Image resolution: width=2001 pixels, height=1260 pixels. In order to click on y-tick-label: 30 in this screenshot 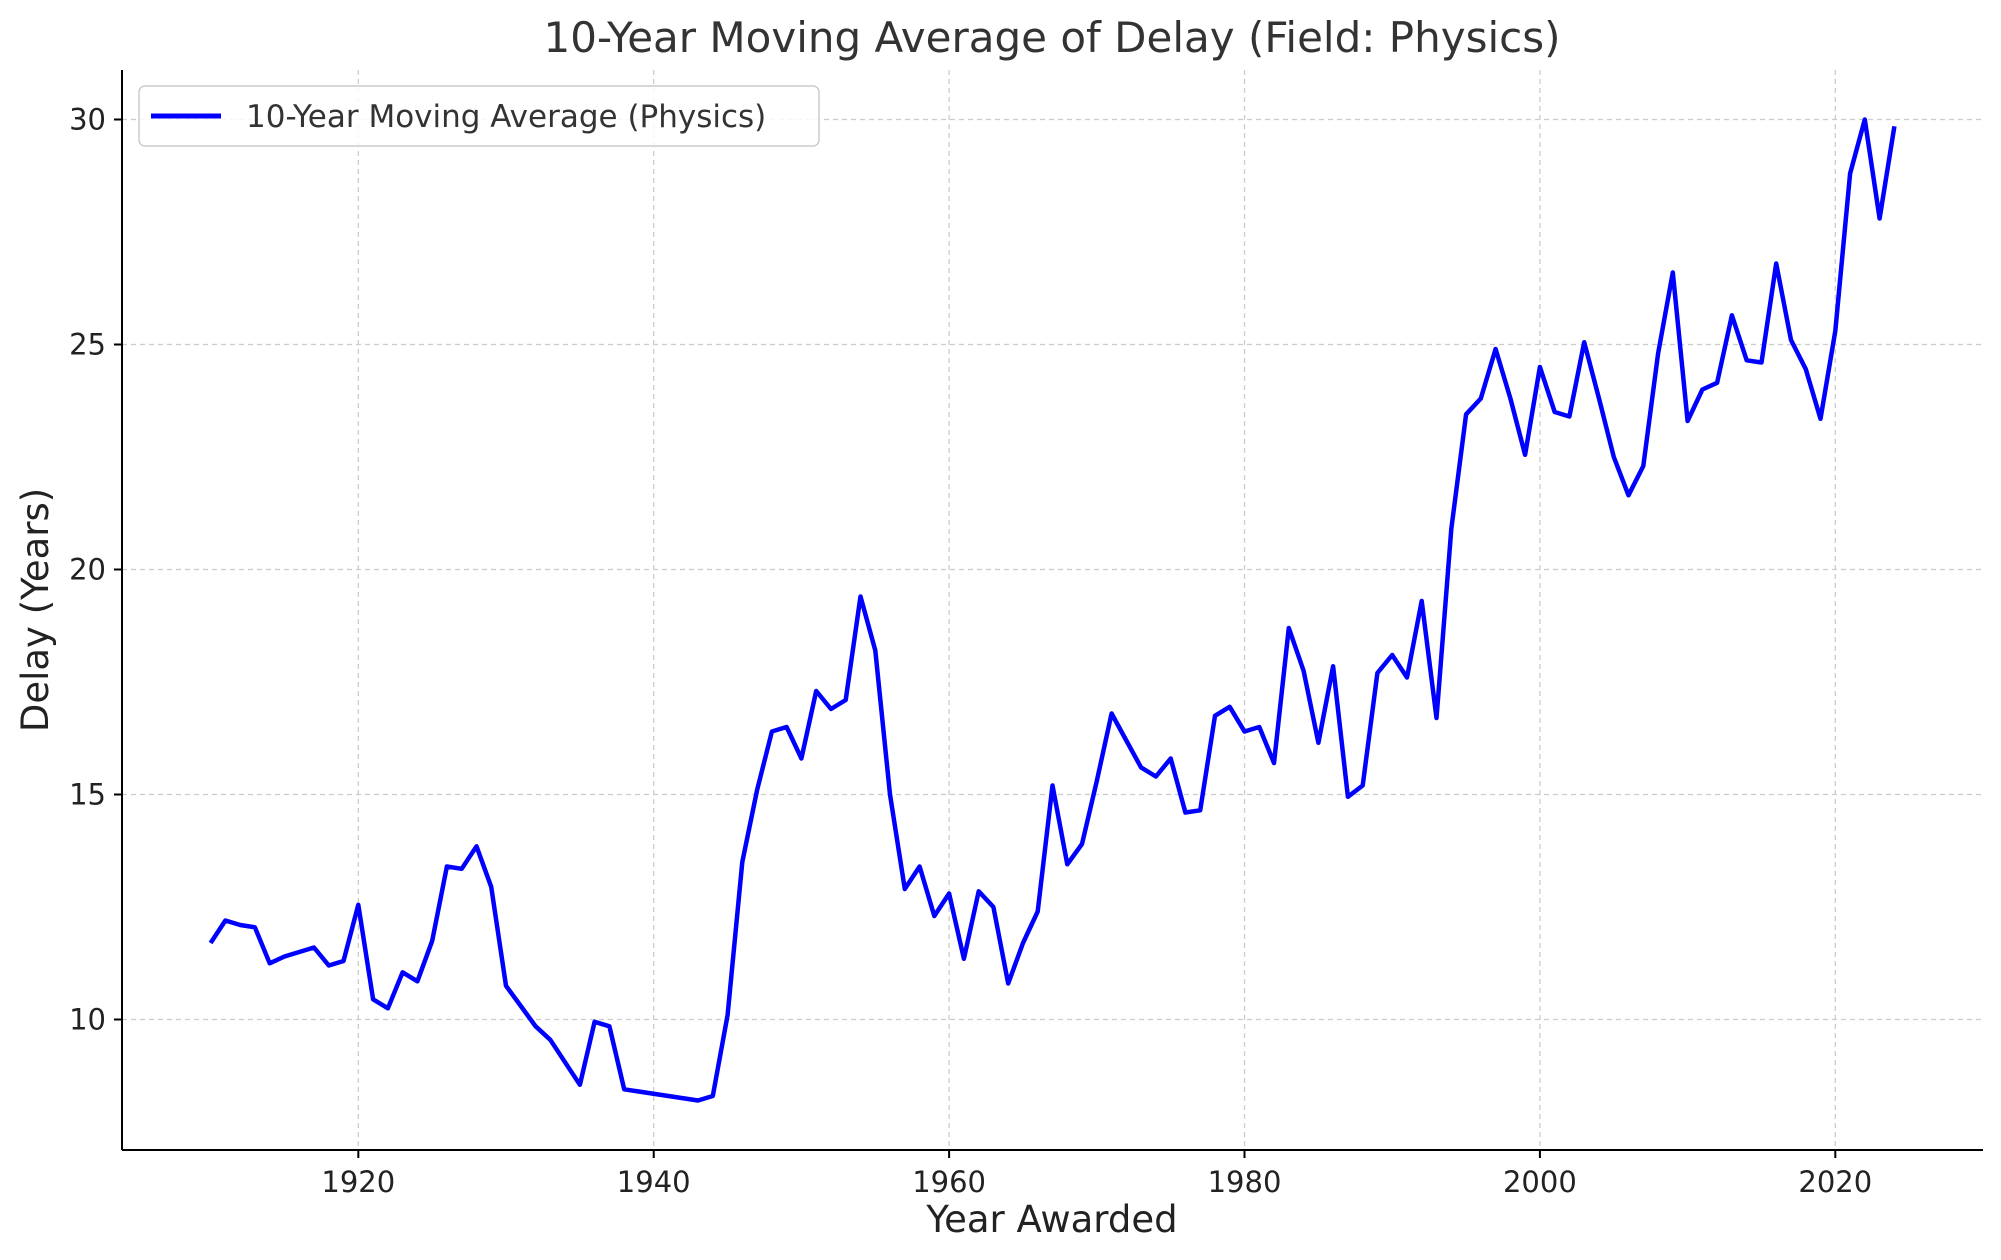, I will do `click(87, 120)`.